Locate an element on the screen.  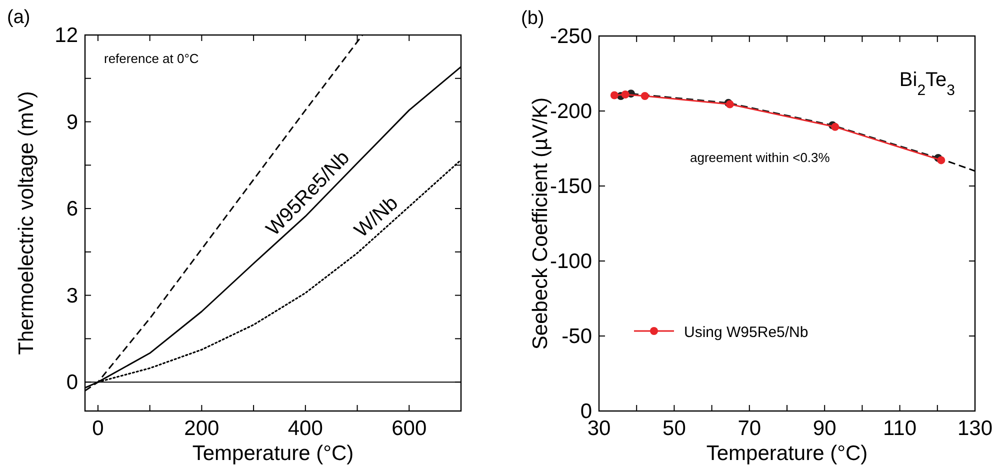
annotation: agreement within <0.3% is located at coordinates (760, 157).